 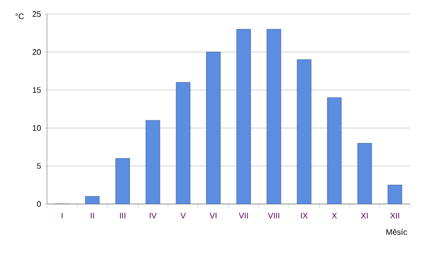 What do you see at coordinates (36, 90) in the screenshot?
I see `y-tick-label: 15` at bounding box center [36, 90].